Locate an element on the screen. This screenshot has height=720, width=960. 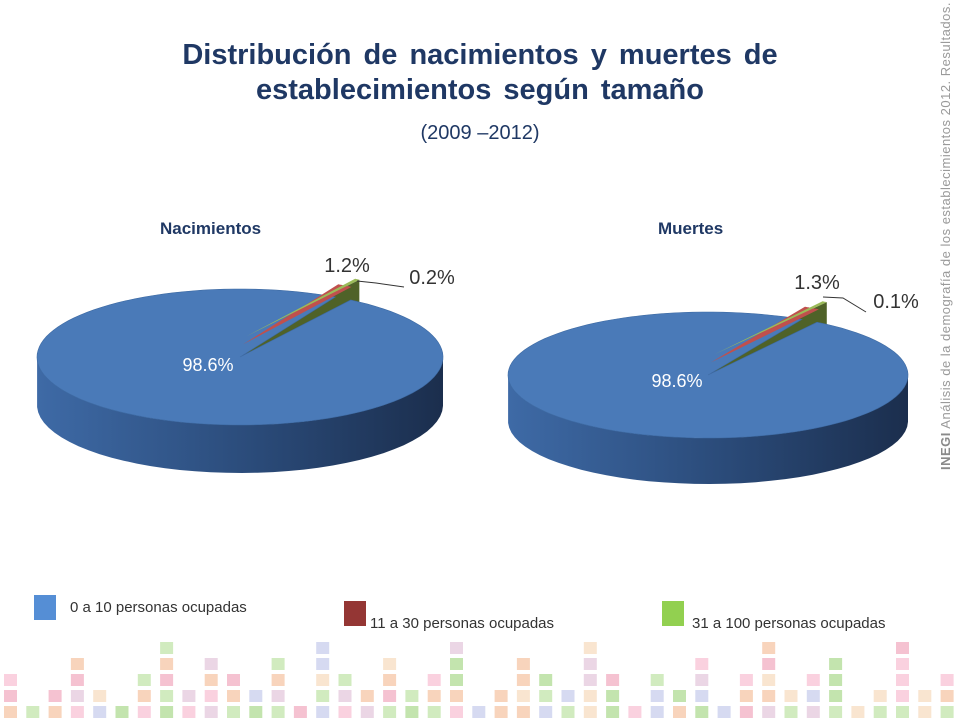
pie-data-label: 0.1% is located at coordinates (896, 302).